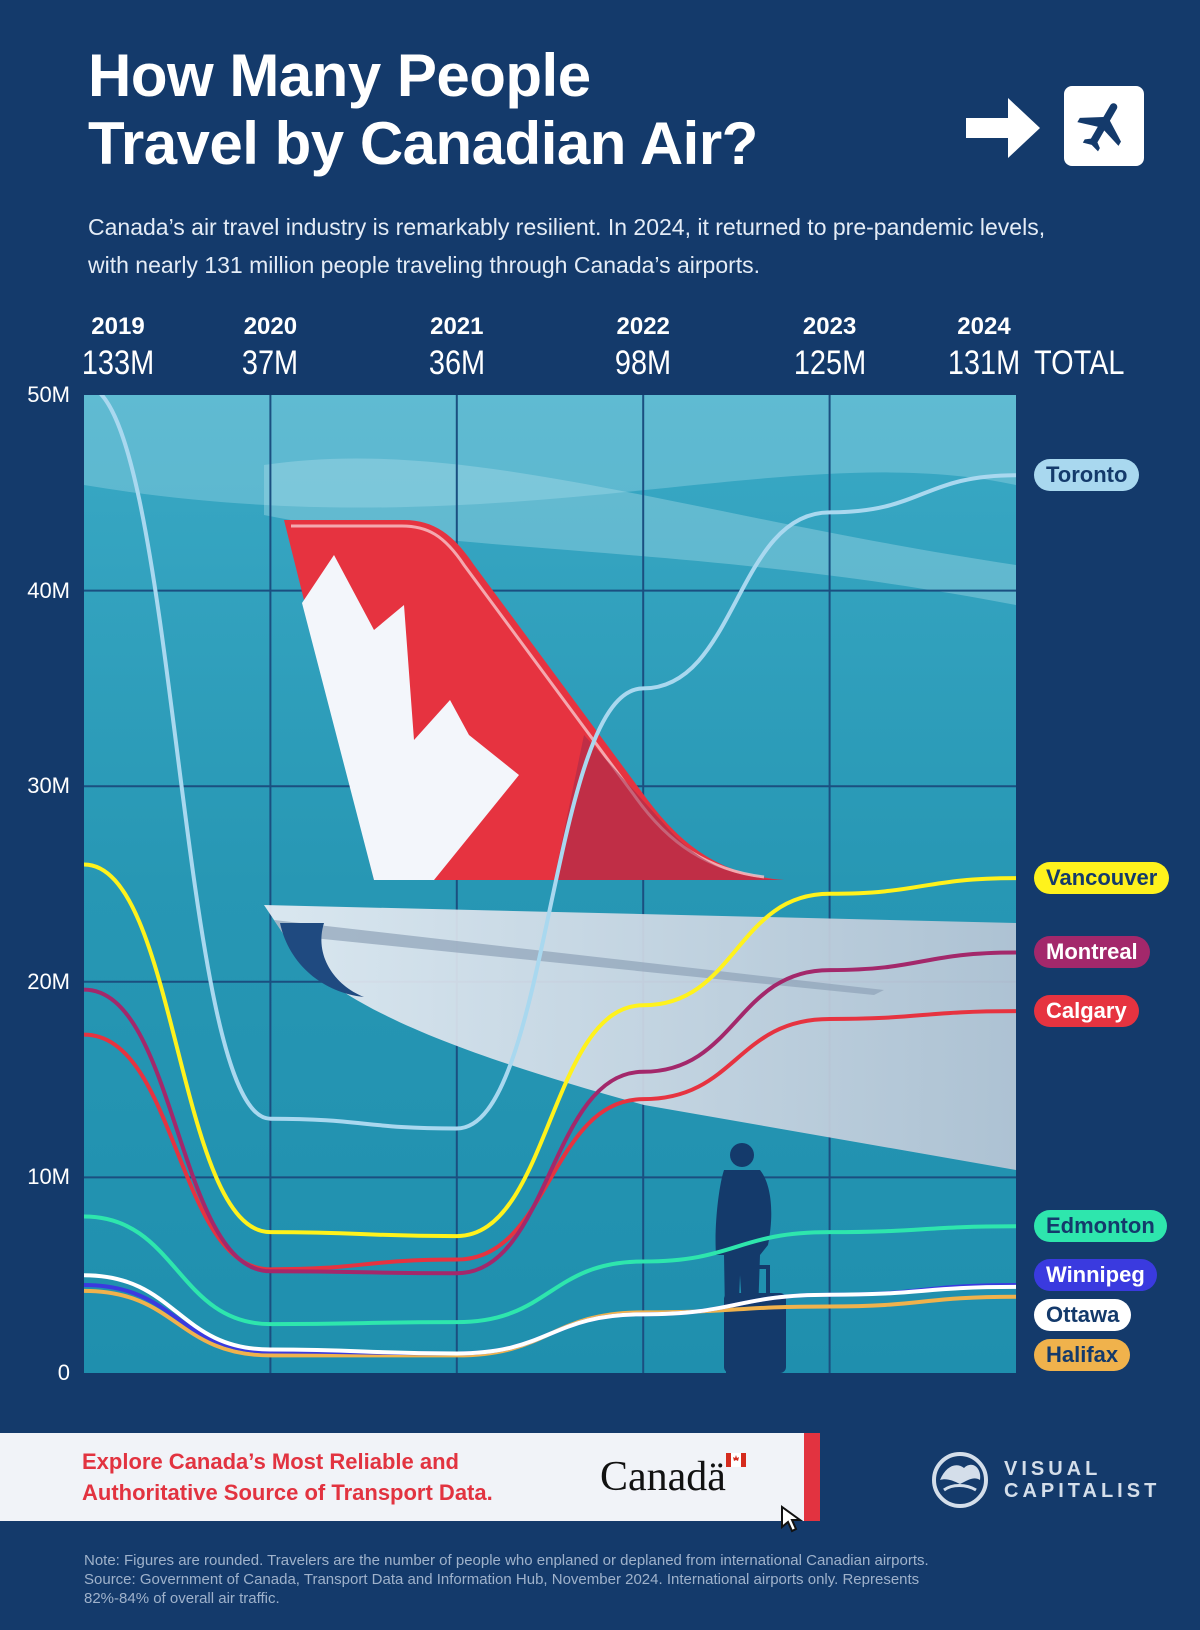 The height and width of the screenshot is (1630, 1200). What do you see at coordinates (960, 1480) in the screenshot?
I see `visual-capitalist-logo-icon` at bounding box center [960, 1480].